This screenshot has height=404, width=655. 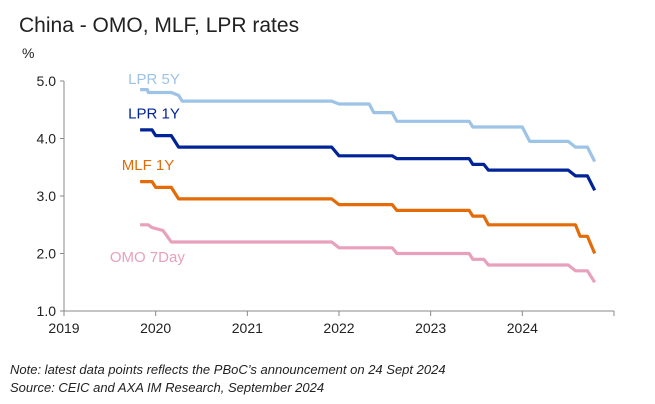 I want to click on series-label-lpr-5y: LPR 5Y, so click(x=154, y=79).